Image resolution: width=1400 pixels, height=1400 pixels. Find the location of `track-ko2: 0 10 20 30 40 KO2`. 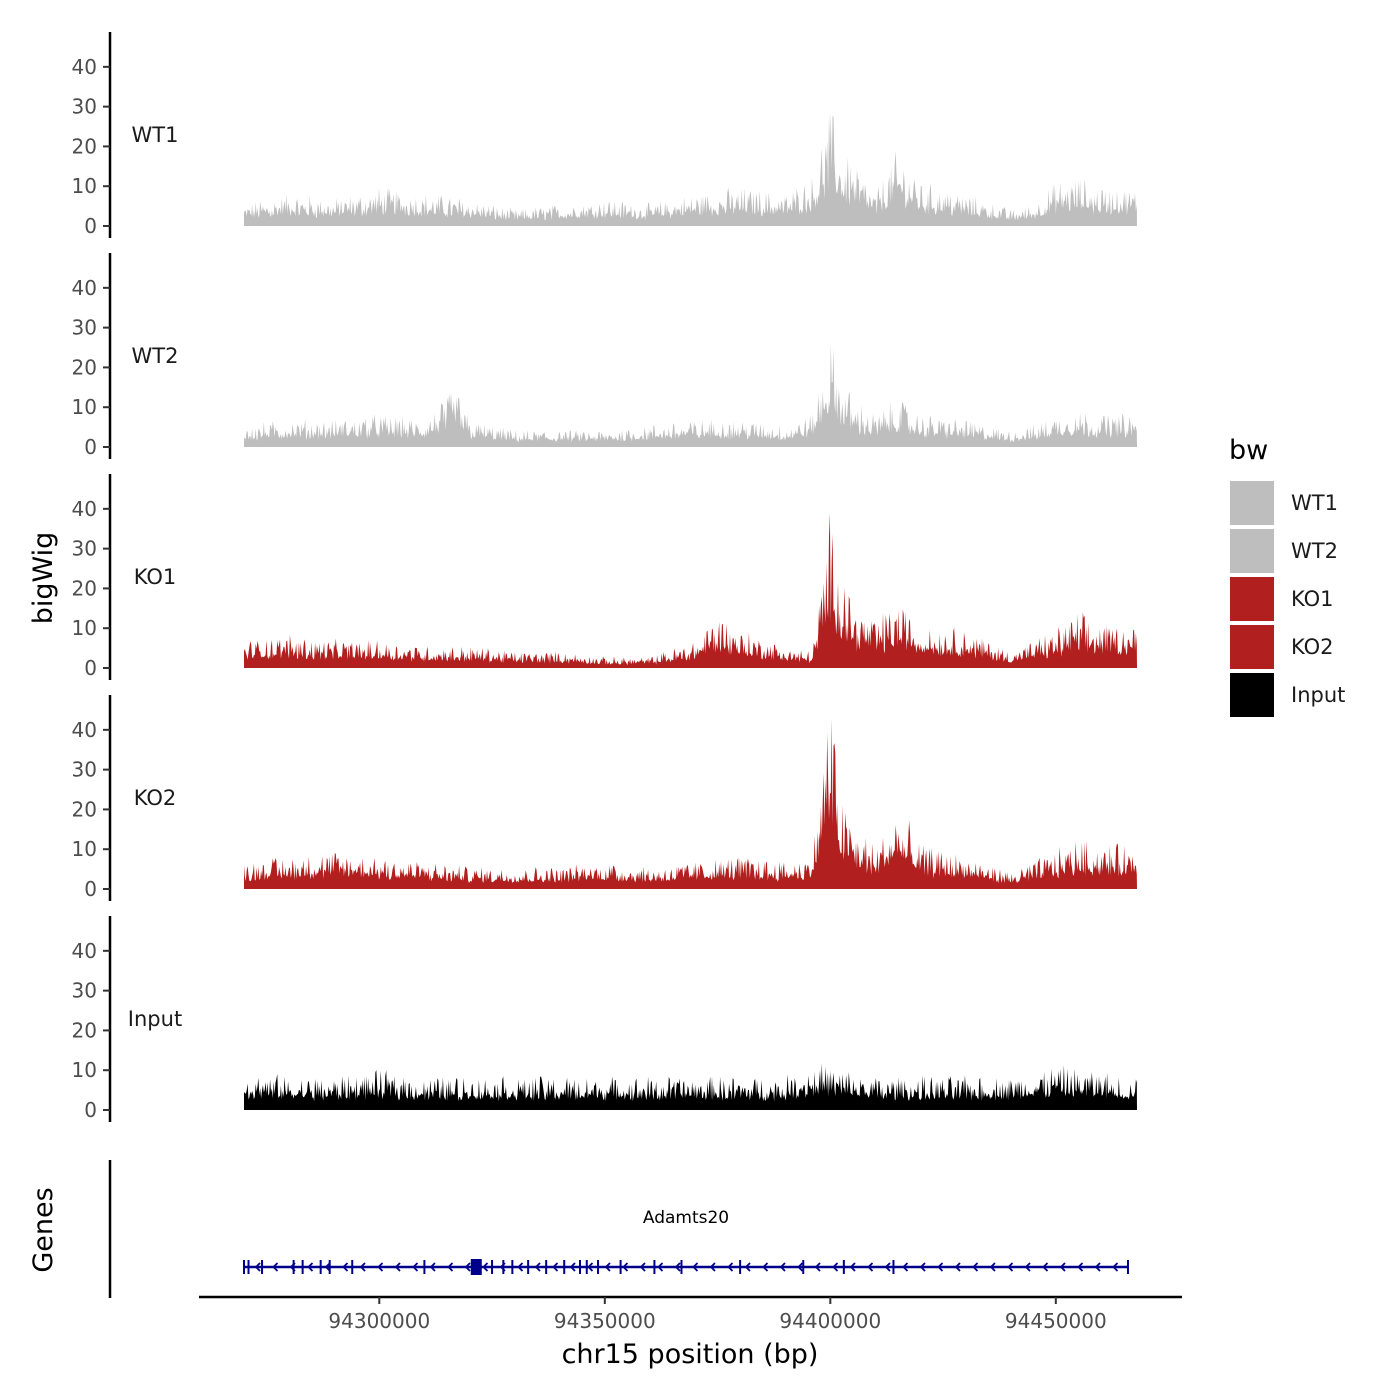

track-ko2: 0 10 20 30 40 KO2 is located at coordinates (604, 798).